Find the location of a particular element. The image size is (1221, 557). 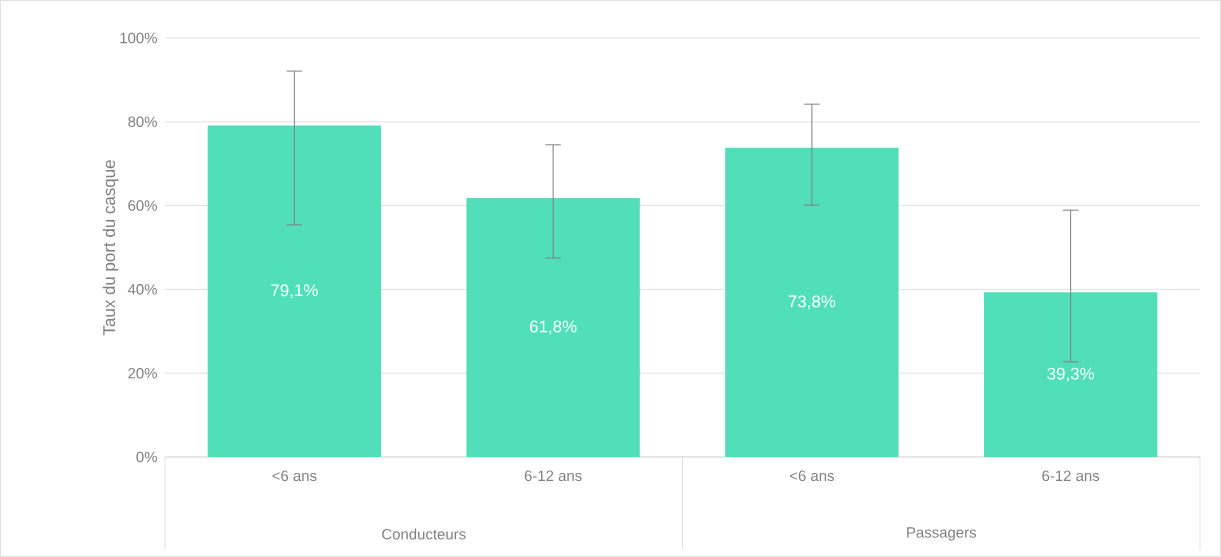

data-label: 61,8% is located at coordinates (553, 327).